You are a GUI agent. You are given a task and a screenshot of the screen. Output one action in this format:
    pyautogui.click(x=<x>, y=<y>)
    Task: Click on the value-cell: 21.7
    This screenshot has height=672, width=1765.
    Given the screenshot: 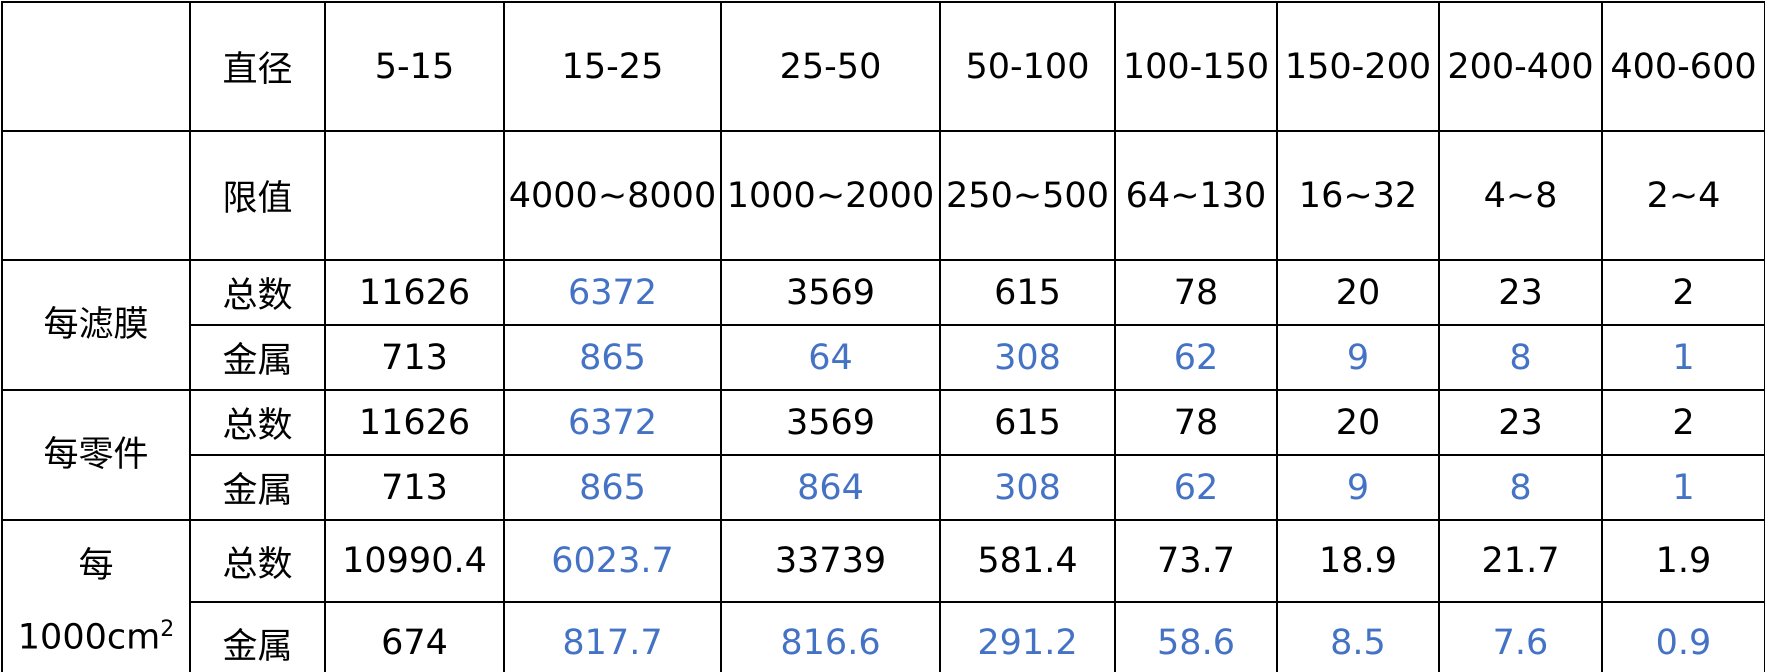 What is the action you would take?
    pyautogui.click(x=1520, y=561)
    